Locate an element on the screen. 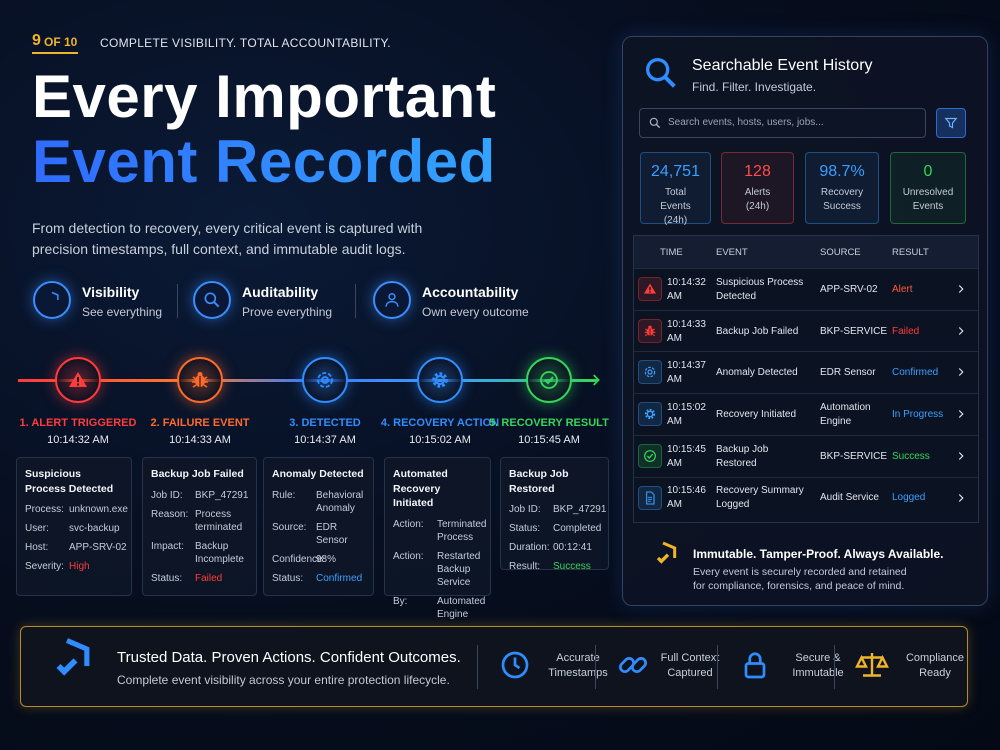  table-cell: Failed is located at coordinates (906, 331).